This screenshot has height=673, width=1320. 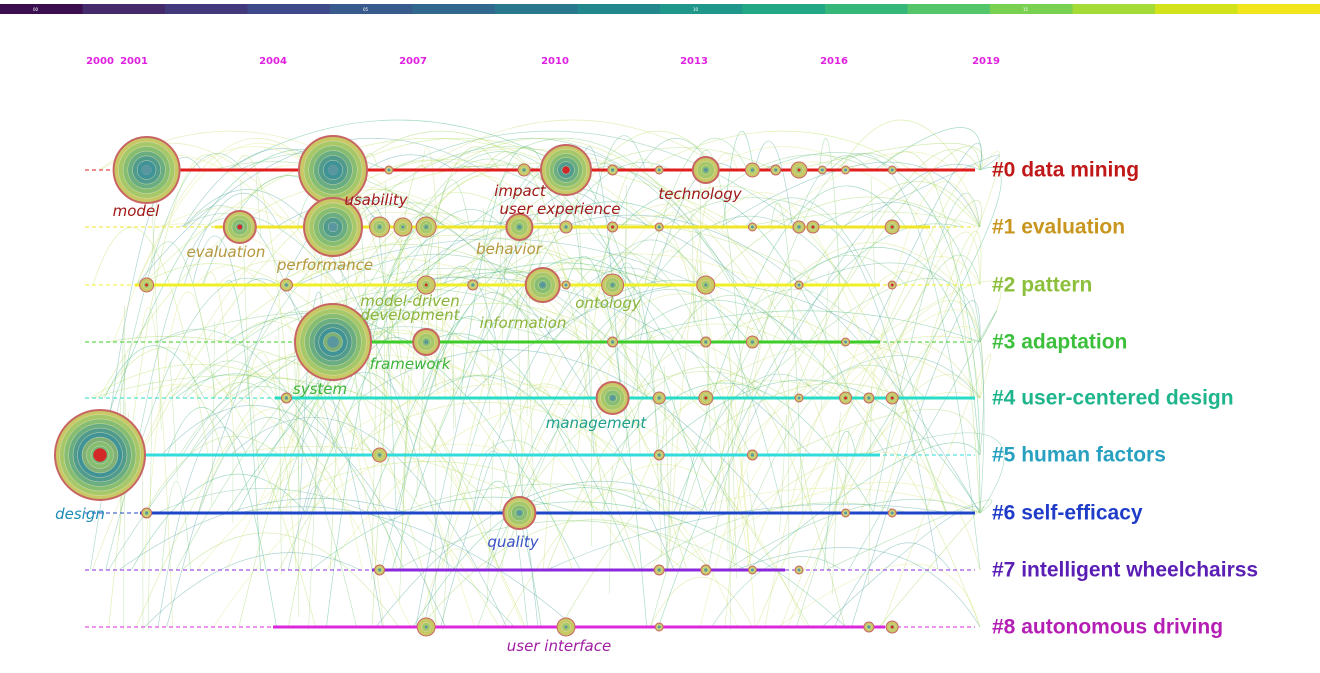 What do you see at coordinates (608, 303) in the screenshot?
I see `keyword-label: ontology` at bounding box center [608, 303].